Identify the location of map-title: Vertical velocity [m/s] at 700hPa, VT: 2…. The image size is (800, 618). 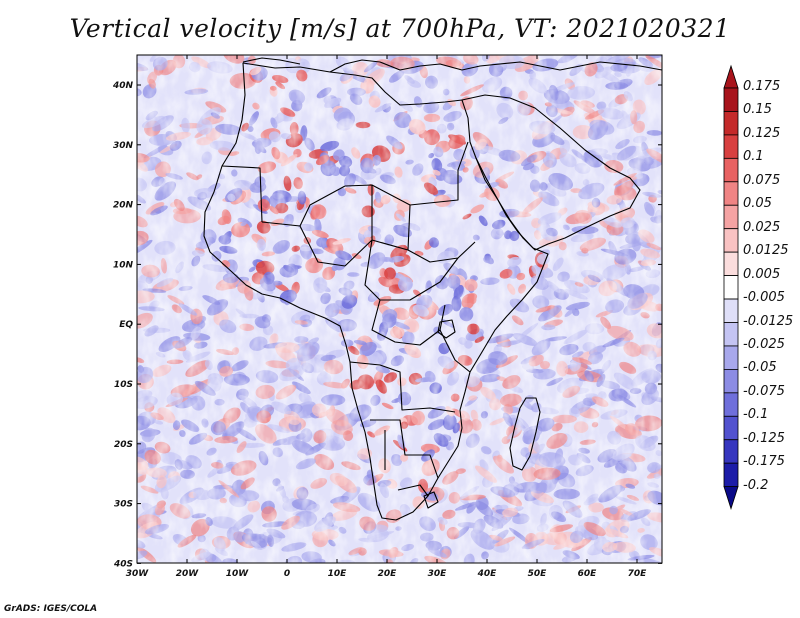
(400, 28).